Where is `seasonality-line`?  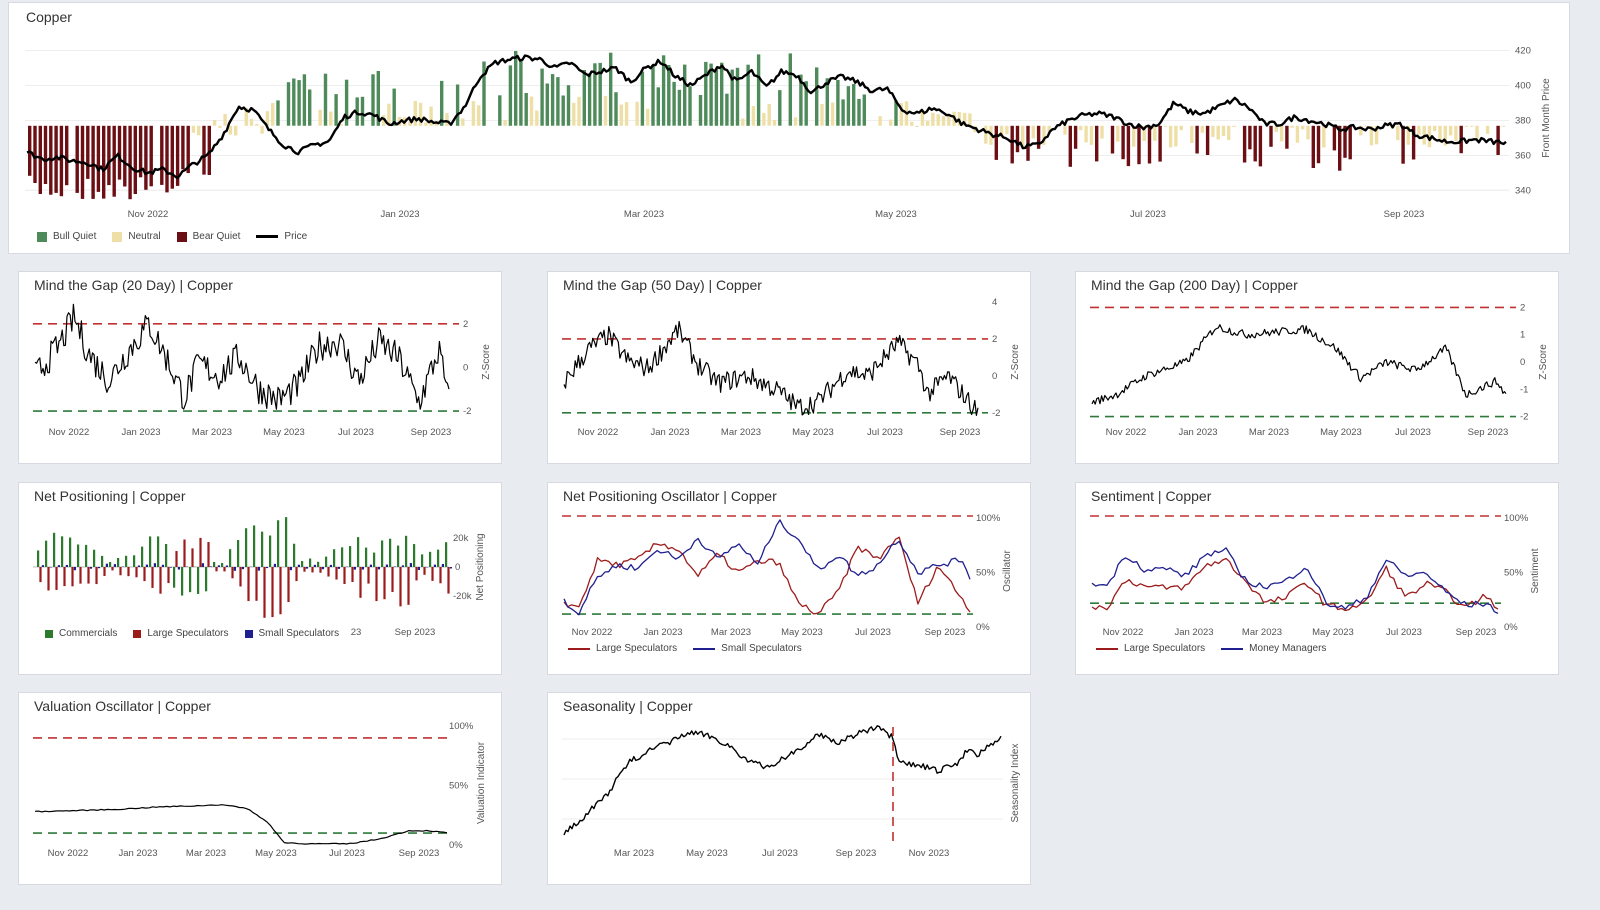 seasonality-line is located at coordinates (782, 780).